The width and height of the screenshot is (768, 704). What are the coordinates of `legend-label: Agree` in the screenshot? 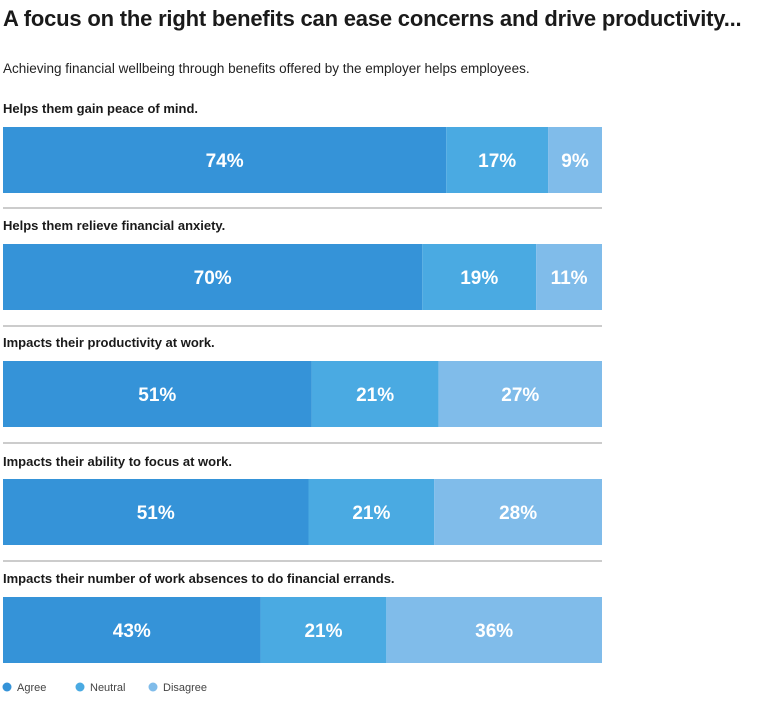 It's located at (31, 688).